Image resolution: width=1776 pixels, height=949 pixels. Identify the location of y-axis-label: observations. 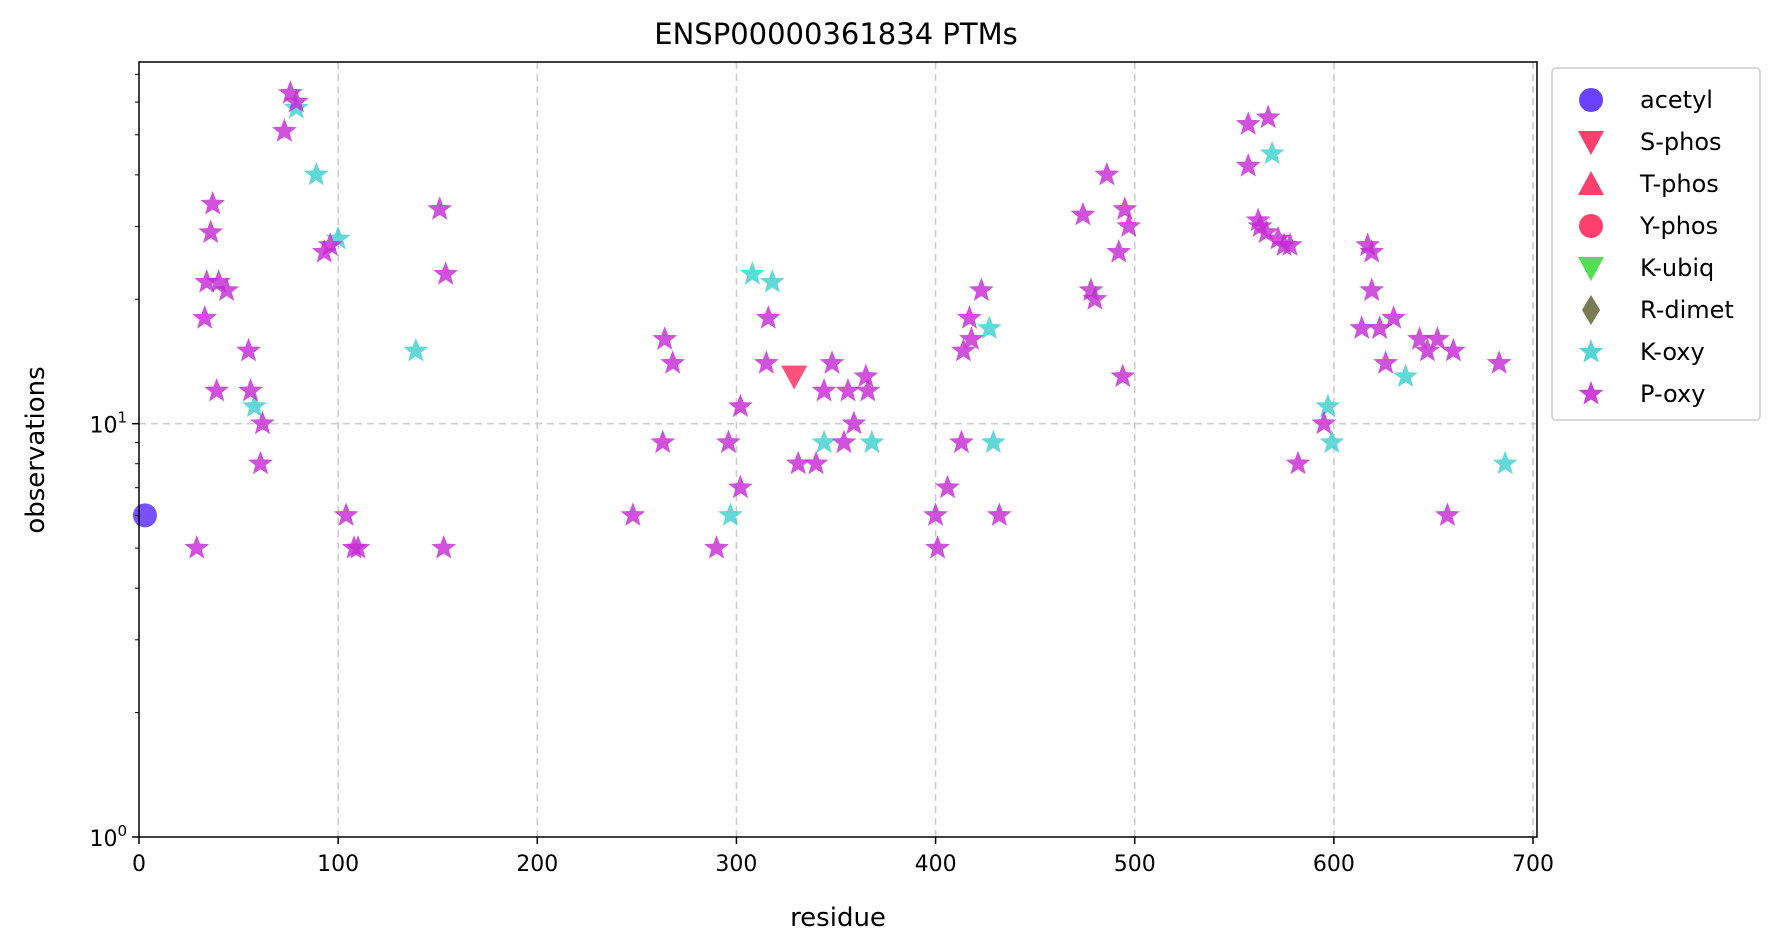
(36, 449).